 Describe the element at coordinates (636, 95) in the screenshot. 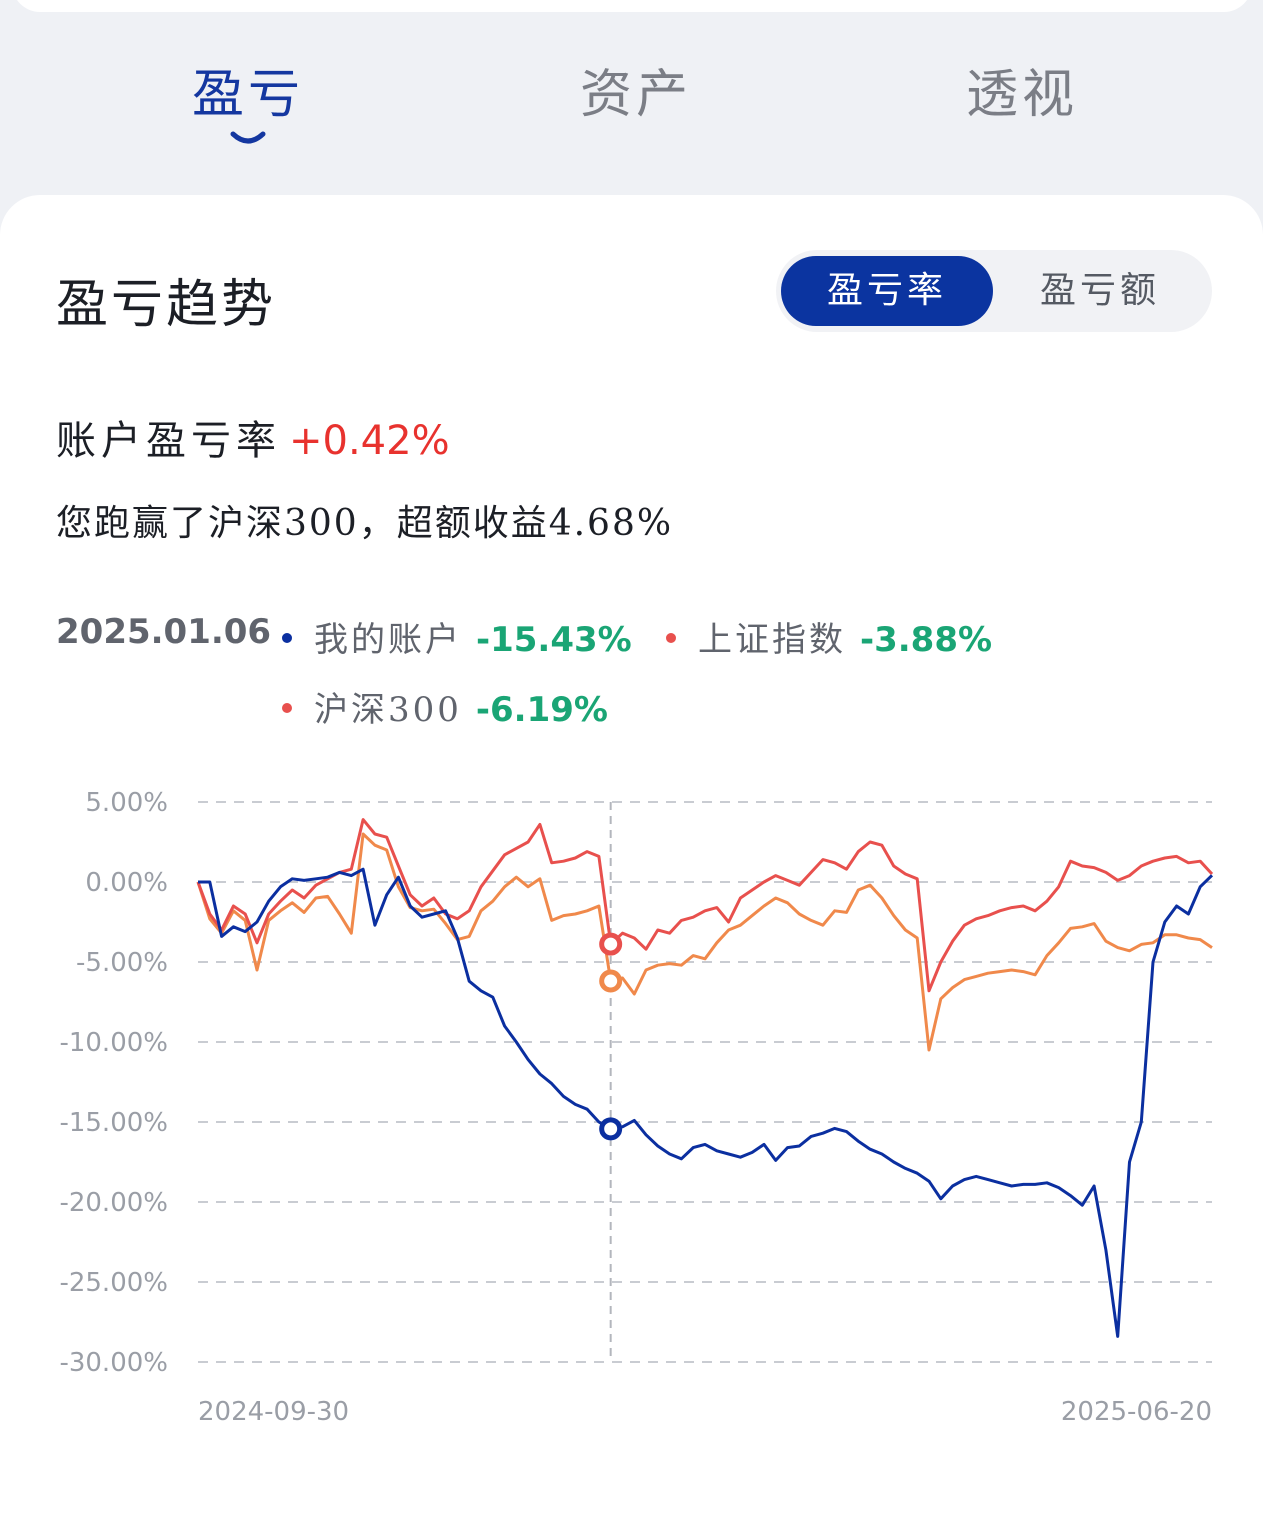

I see `tab-assets: 资产` at that location.